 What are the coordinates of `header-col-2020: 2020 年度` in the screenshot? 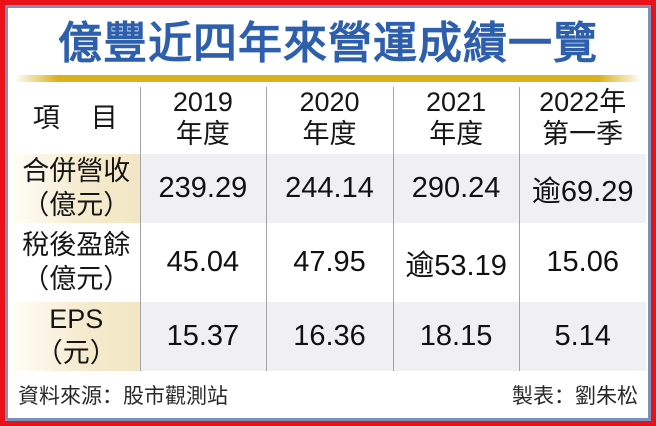 It's located at (329, 119).